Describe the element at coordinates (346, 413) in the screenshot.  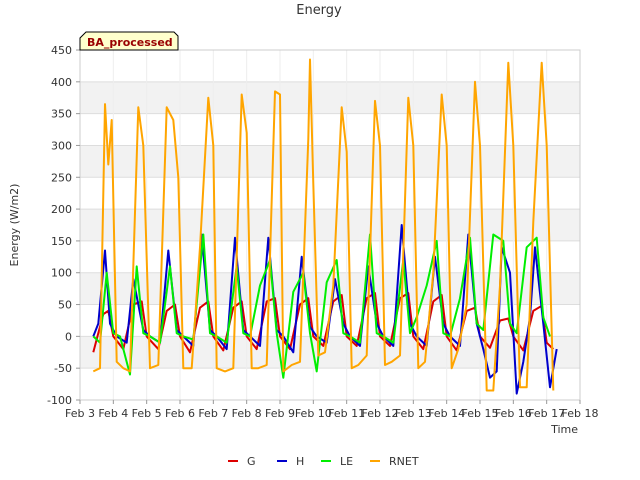
I see `x-tick-label: Feb 11` at that location.